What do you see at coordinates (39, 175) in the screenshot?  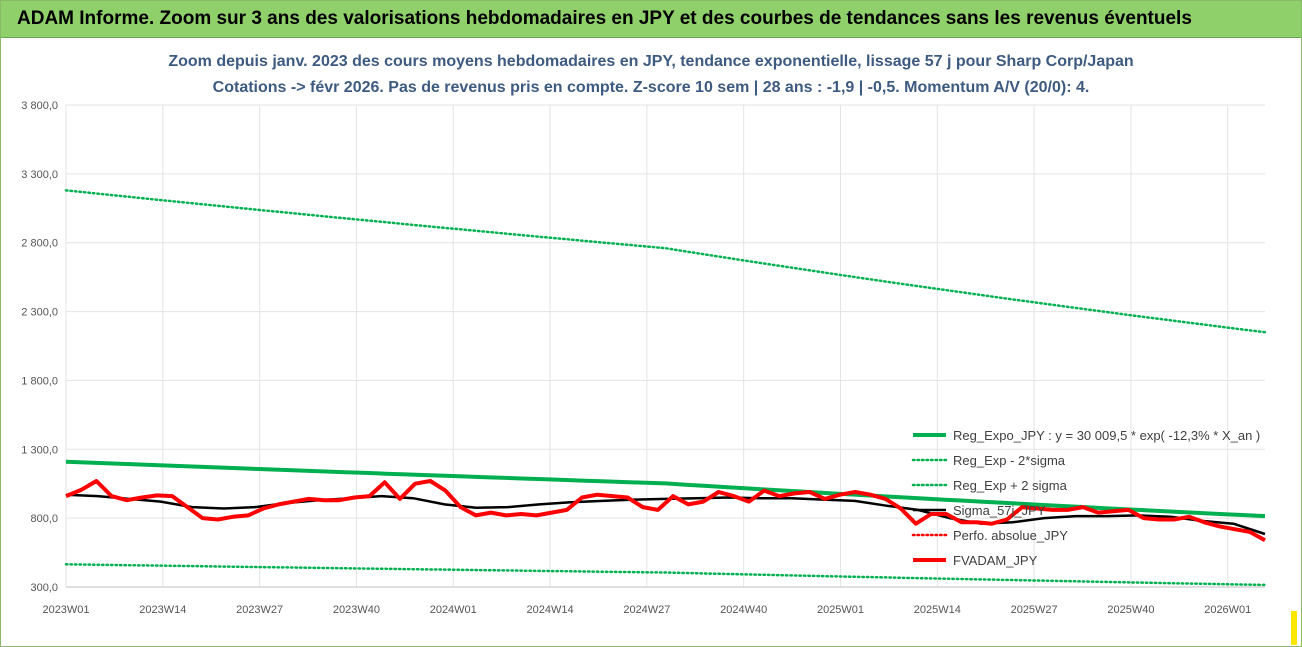 I see `y-tick-label: 3 300,0` at bounding box center [39, 175].